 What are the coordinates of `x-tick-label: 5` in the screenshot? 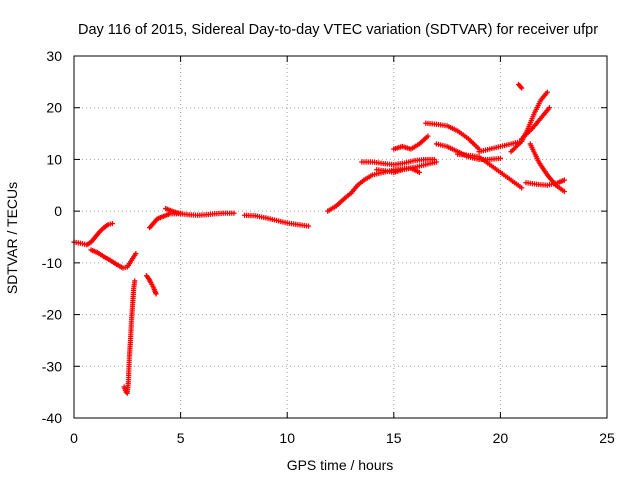 It's located at (181, 438).